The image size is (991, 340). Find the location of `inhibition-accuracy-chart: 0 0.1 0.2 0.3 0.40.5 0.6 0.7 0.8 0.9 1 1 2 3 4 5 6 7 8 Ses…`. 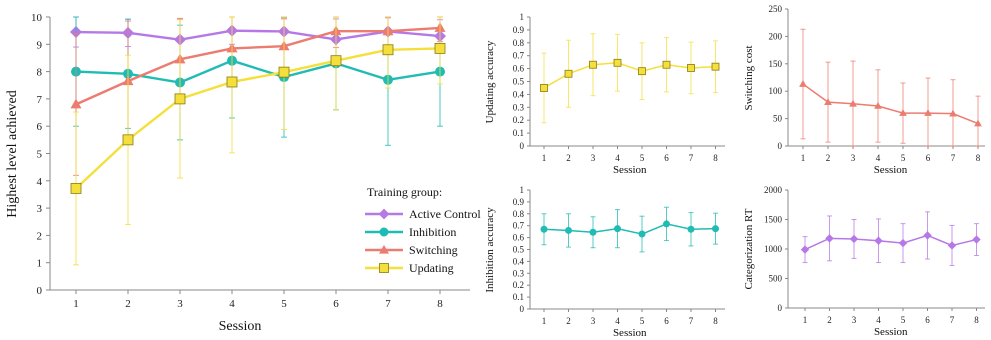

inhibition-accuracy-chart: 0 0.1 0.2 0.3 0.40.5 0.6 0.7 0.8 0.9 1 1 2 3 4 5 6 7 8 Ses… is located at coordinates (604, 262).